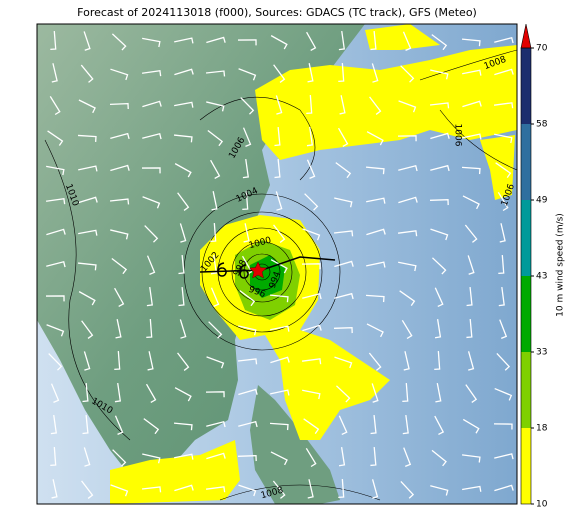 This screenshot has height=532, width=575. What do you see at coordinates (541, 353) in the screenshot?
I see `colorbar-tick-label: 33` at bounding box center [541, 353].